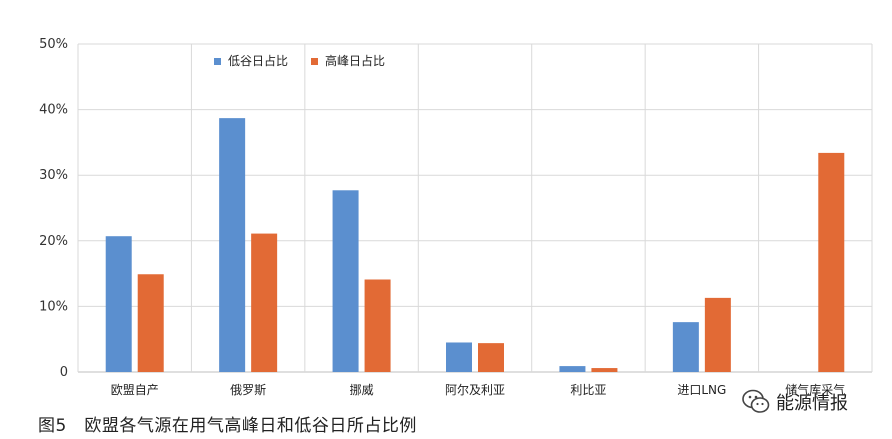 Image resolution: width=892 pixels, height=439 pixels. I want to click on x-axis-categories: 欧盟自产 俄罗斯 挪威 阿尔及利亚 利比亚 进口LNG 储气库采气, so click(478, 389).